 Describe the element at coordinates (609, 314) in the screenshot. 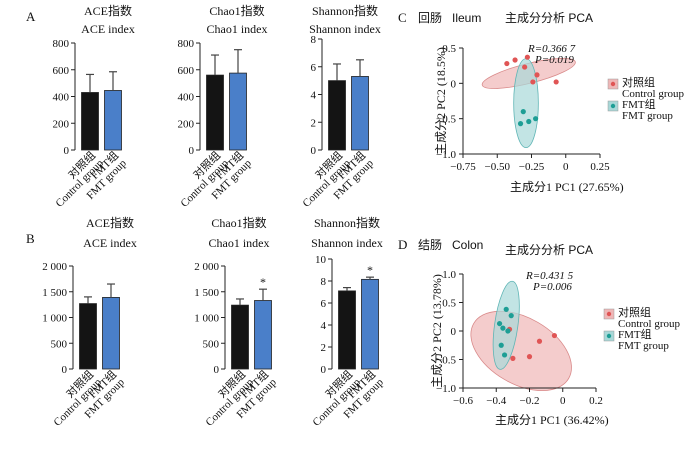

I see `chart-d-legend-marker-control` at that location.